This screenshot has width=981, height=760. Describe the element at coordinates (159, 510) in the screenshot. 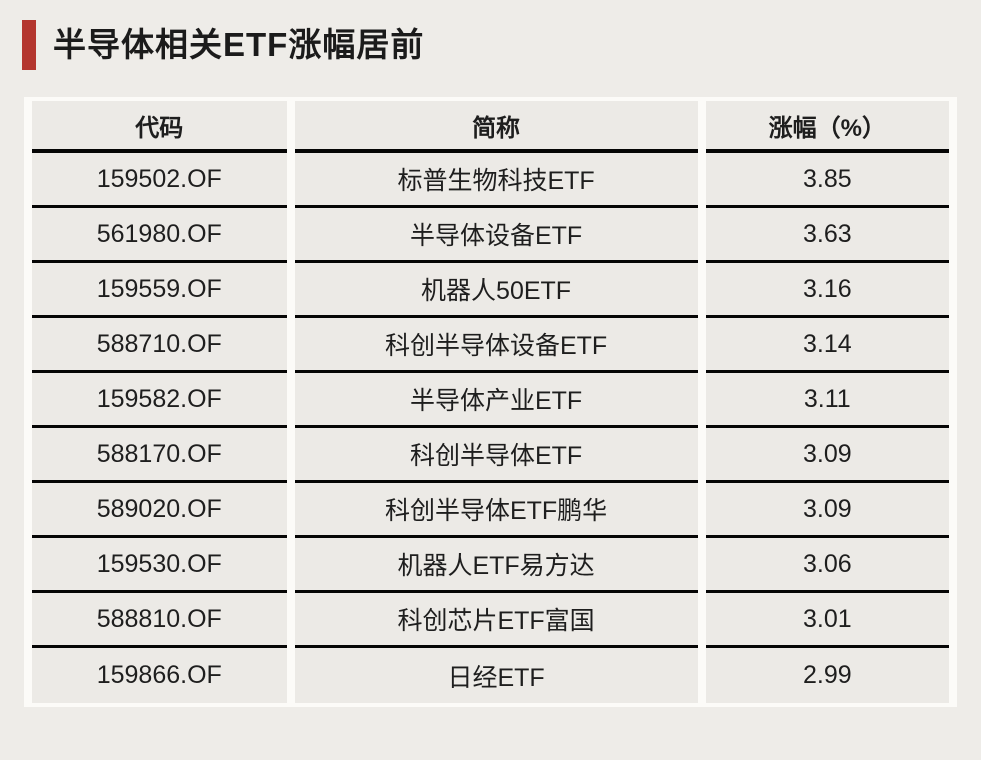

I see `cell-code: 589020.OF` at that location.